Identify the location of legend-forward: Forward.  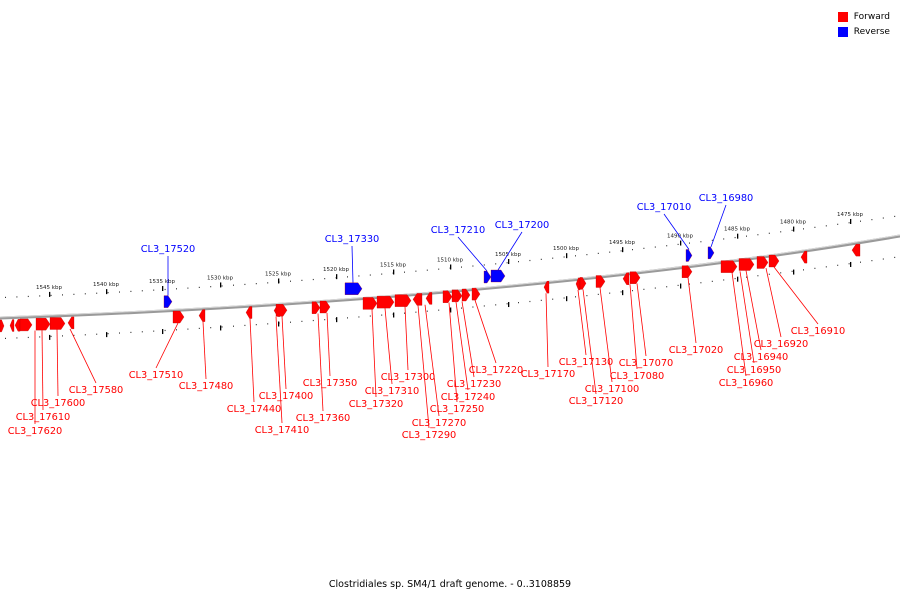
(863, 16).